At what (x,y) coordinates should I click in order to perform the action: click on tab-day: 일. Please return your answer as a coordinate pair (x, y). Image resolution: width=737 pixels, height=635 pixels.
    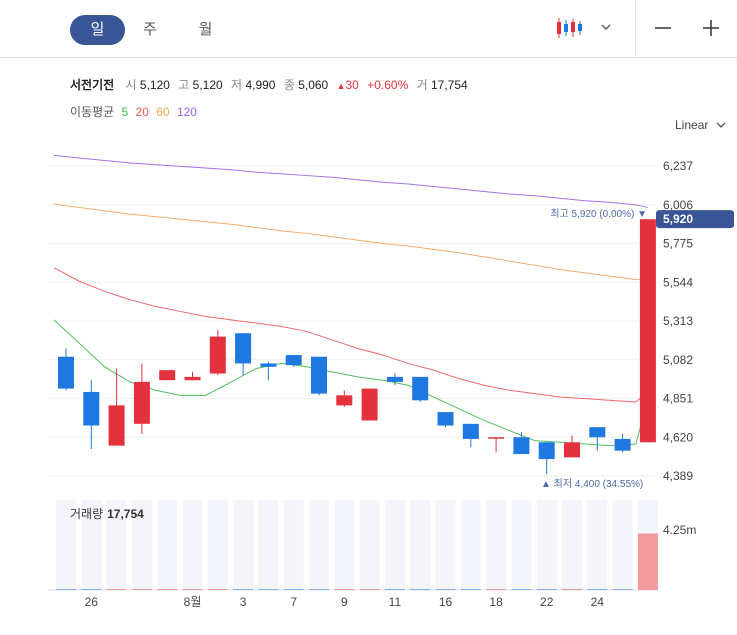
    Looking at the image, I should click on (97, 30).